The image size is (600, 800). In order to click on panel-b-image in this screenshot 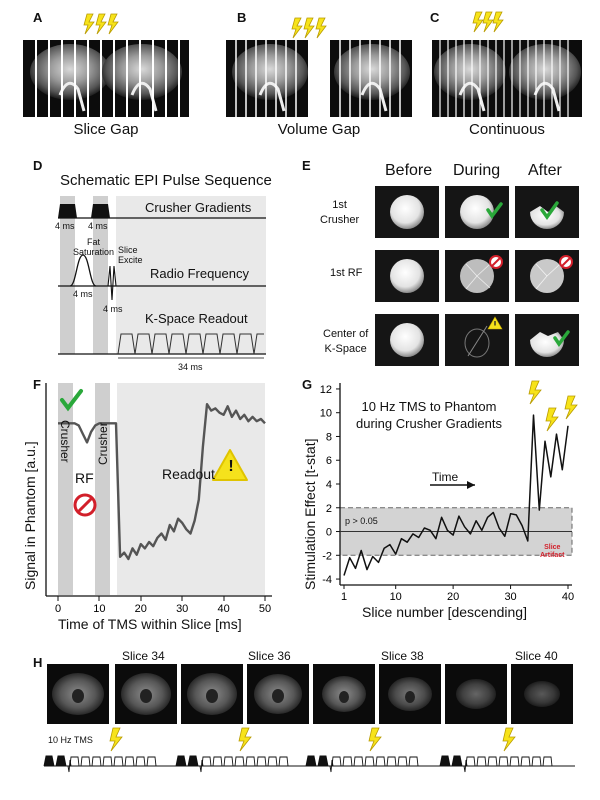, I will do `click(319, 78)`.